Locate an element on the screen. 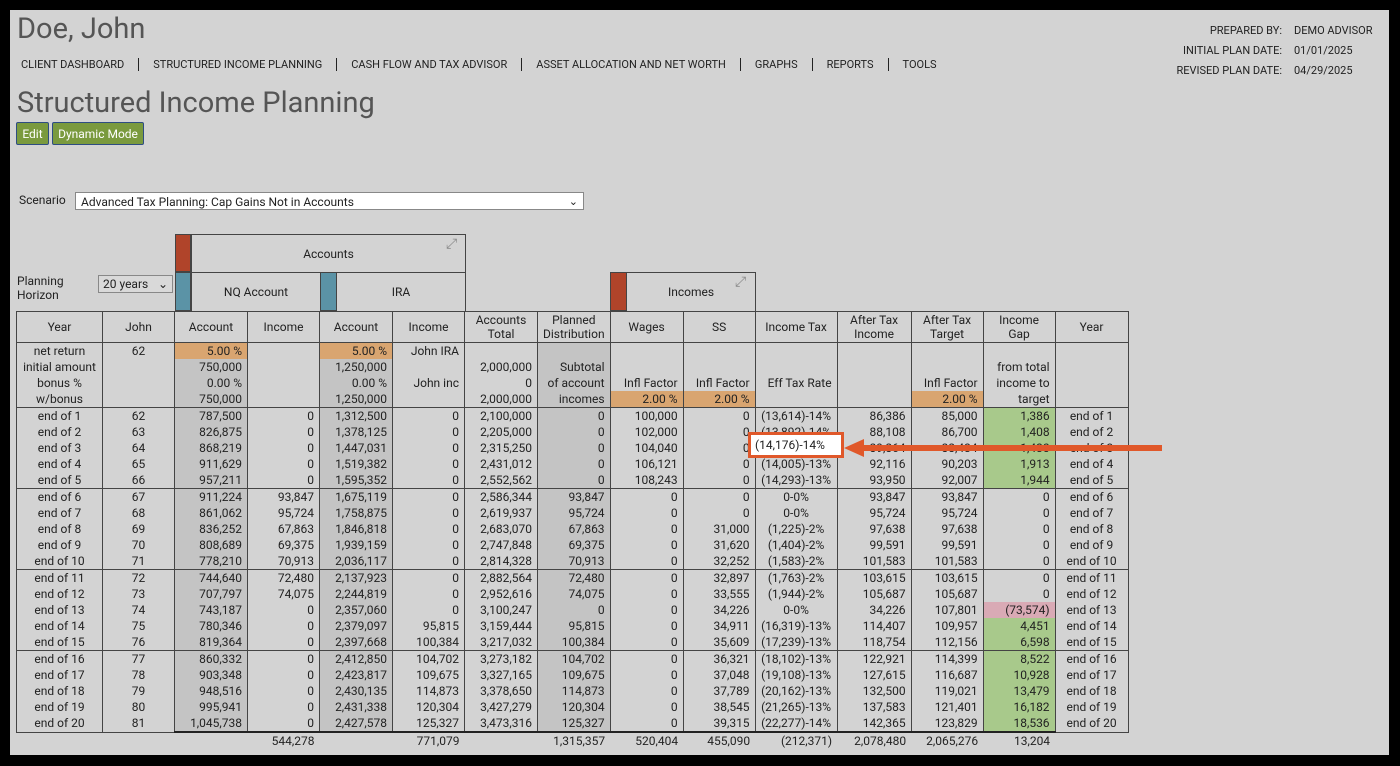  incomes-group-label: Incomes is located at coordinates (691, 292).